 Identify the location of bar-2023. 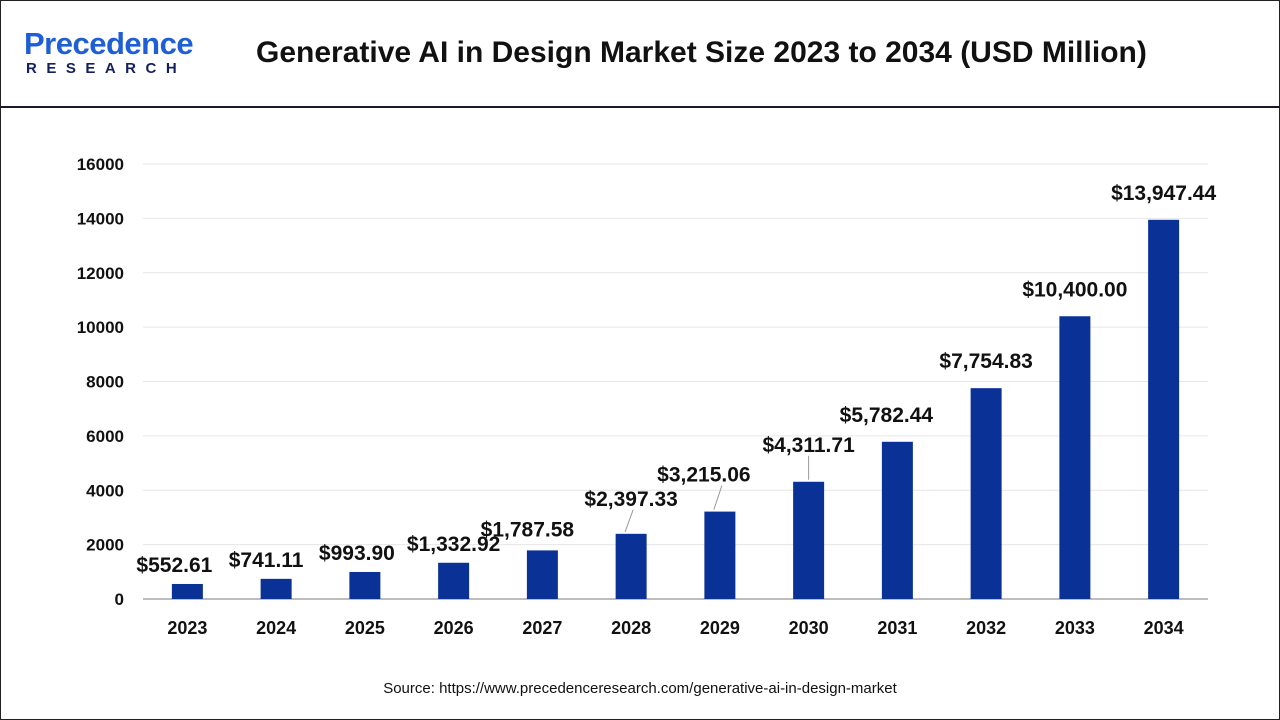
(187, 591).